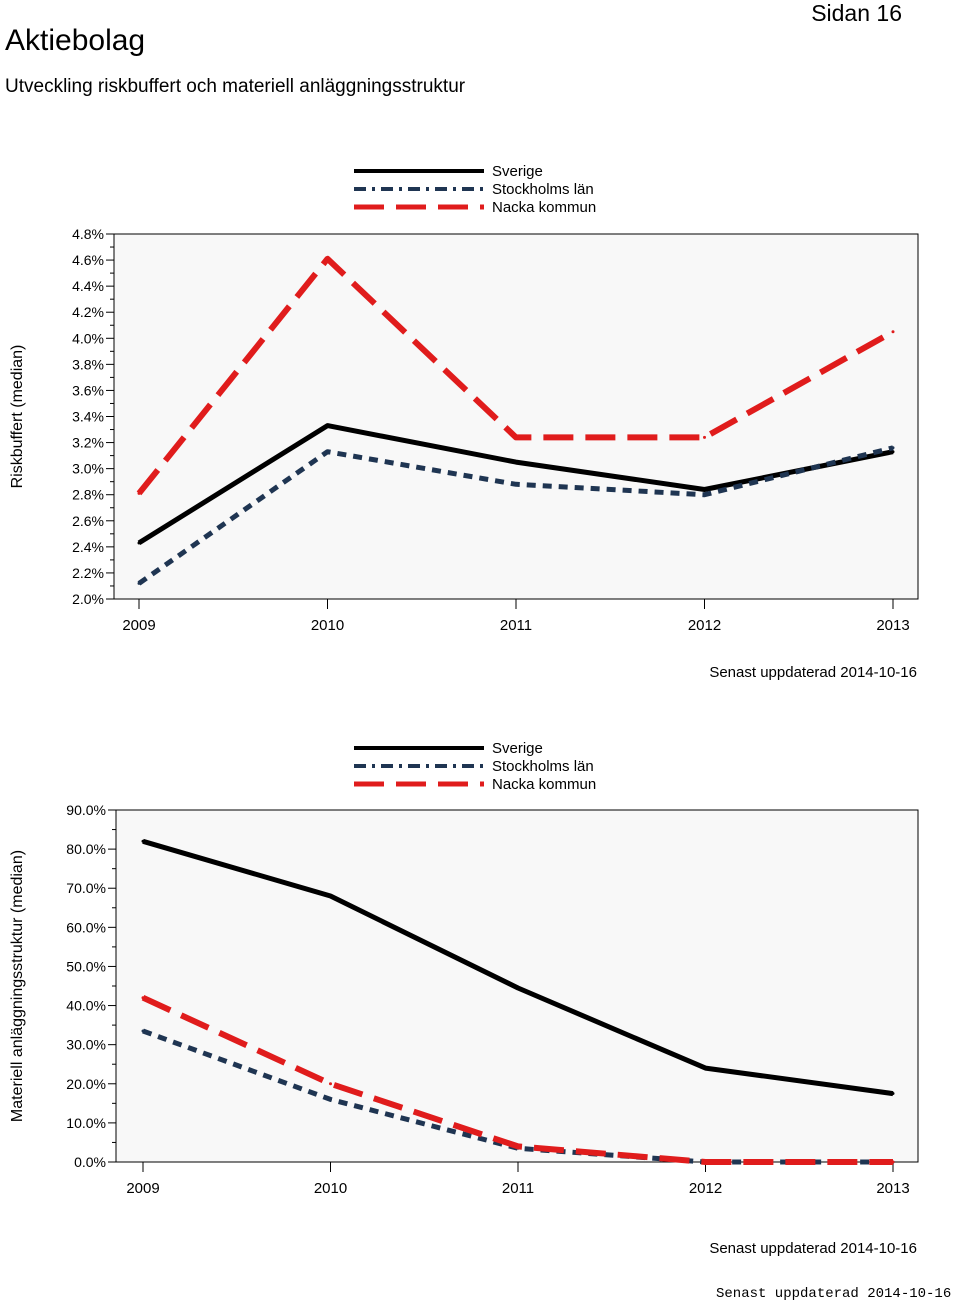 The height and width of the screenshot is (1306, 960). Describe the element at coordinates (834, 1294) in the screenshot. I see `footer-updated-text: Senast uppdaterad 2014-10-16` at that location.